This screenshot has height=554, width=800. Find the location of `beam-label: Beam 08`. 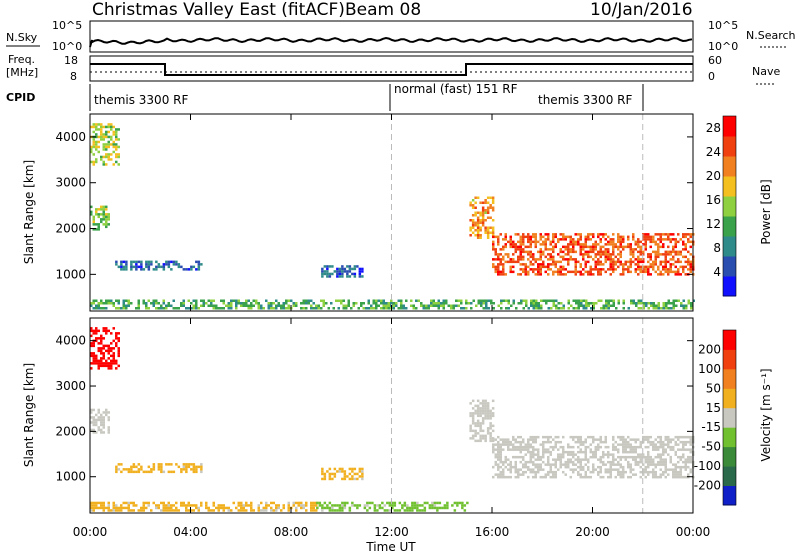

beam-label: Beam 08 is located at coordinates (383, 10).